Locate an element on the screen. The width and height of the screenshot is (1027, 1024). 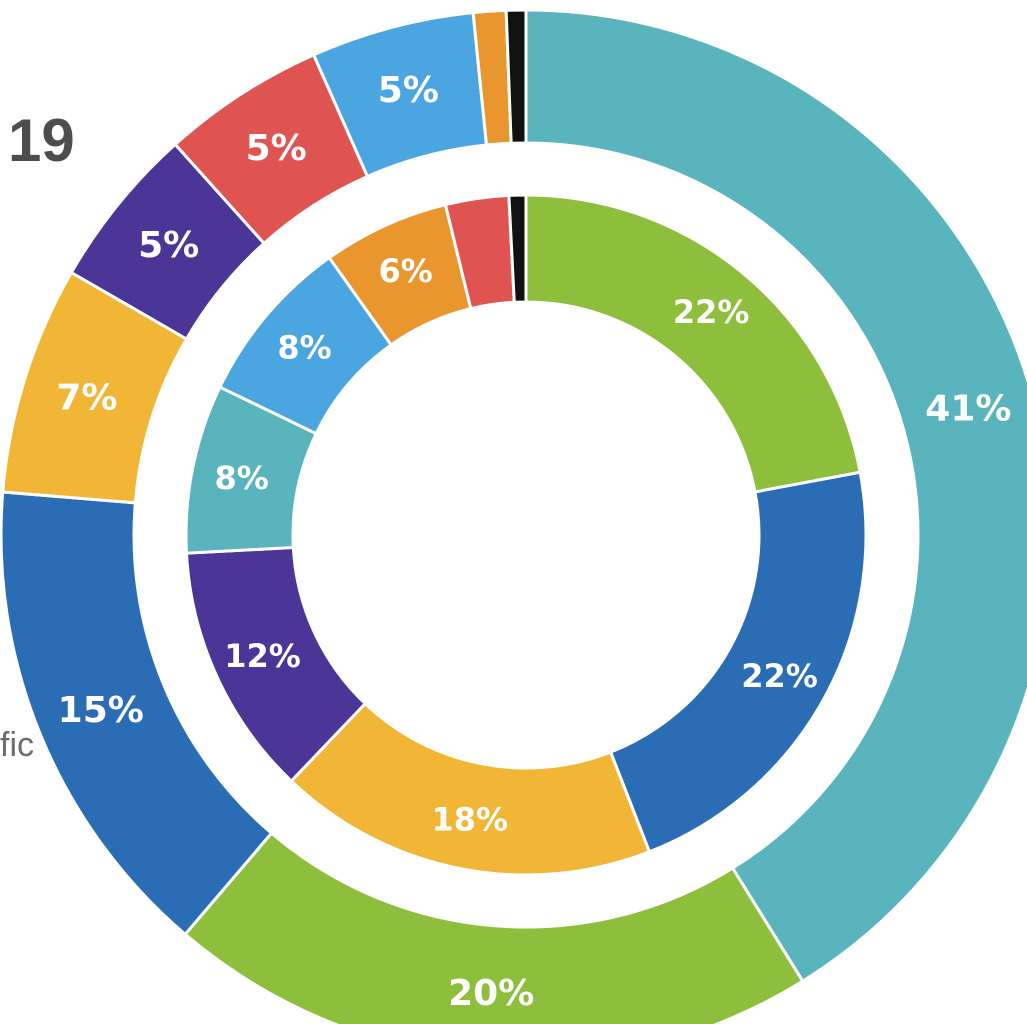
partial-year-text: 19 is located at coordinates (41, 140).